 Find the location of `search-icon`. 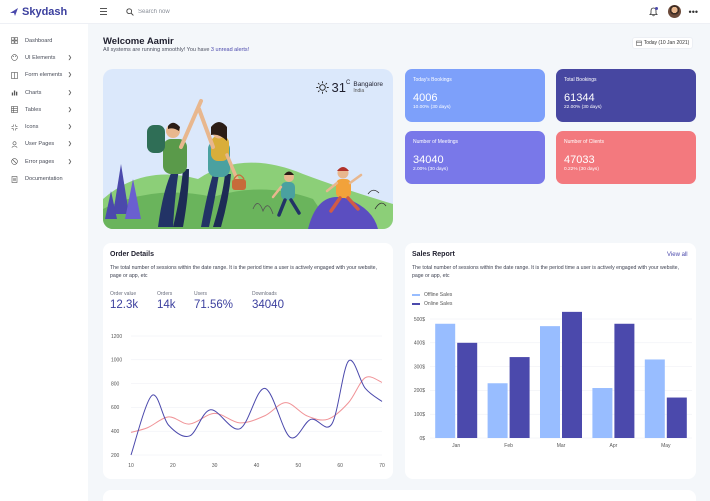

search-icon is located at coordinates (130, 11).